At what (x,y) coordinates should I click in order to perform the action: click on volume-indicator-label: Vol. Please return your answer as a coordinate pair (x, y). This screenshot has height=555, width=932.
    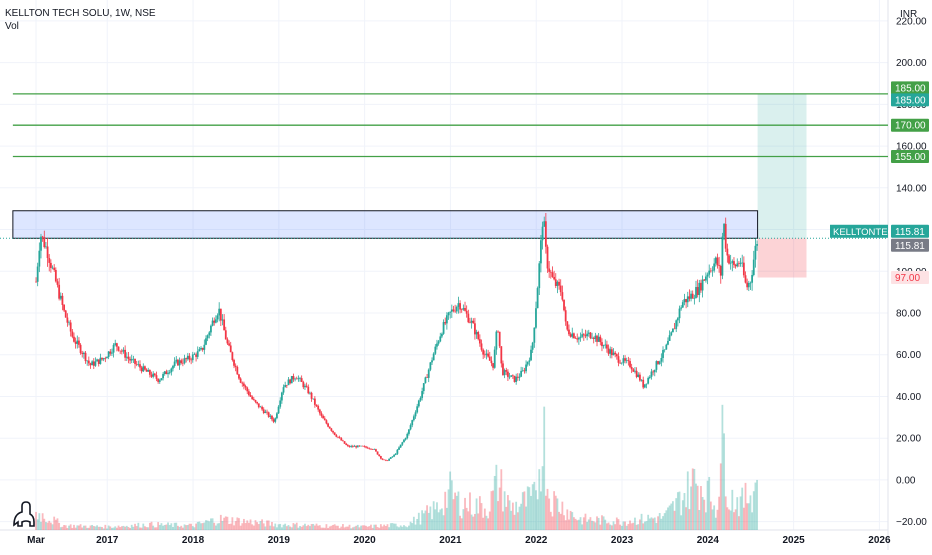
    Looking at the image, I should click on (12, 26).